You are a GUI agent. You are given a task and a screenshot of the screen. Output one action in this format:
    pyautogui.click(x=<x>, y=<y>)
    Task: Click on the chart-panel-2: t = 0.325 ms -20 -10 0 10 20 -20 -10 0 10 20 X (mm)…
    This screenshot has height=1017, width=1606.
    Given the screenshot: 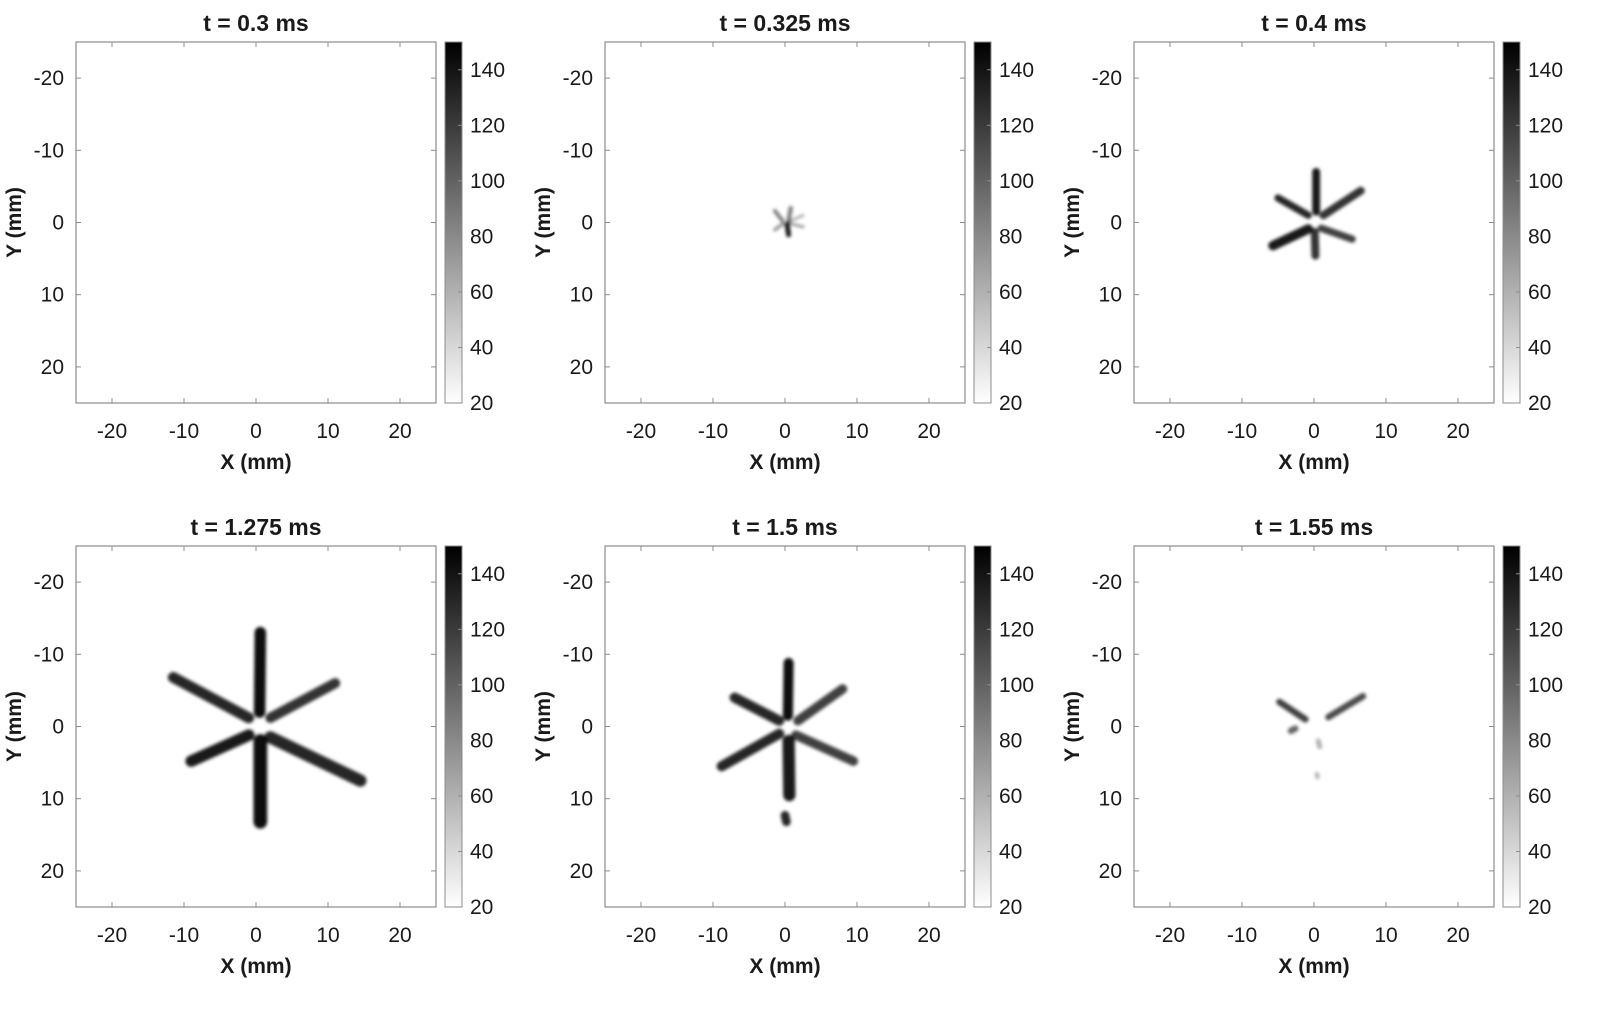 What is the action you would take?
    pyautogui.click(x=783, y=242)
    